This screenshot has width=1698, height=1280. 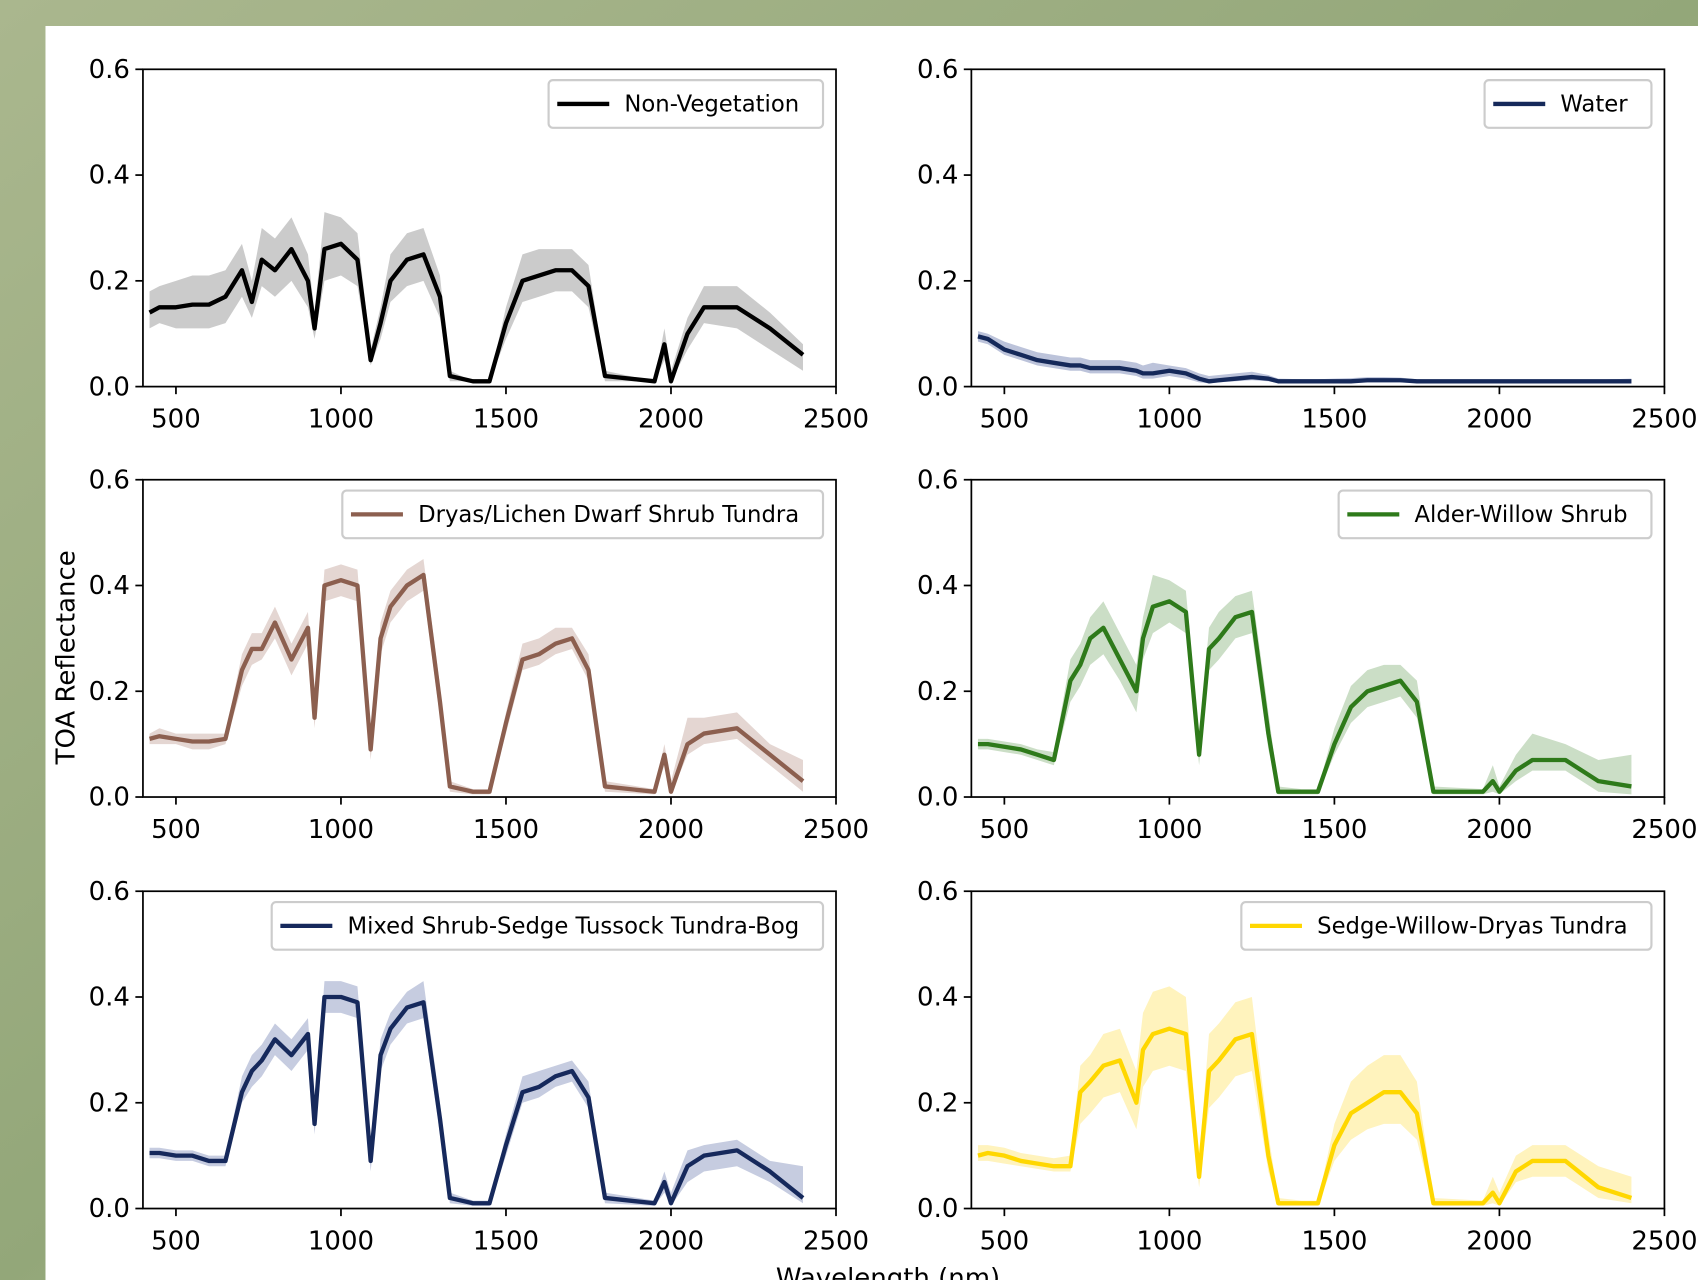 What do you see at coordinates (711, 105) in the screenshot?
I see `legend-label: Non-Vegetation` at bounding box center [711, 105].